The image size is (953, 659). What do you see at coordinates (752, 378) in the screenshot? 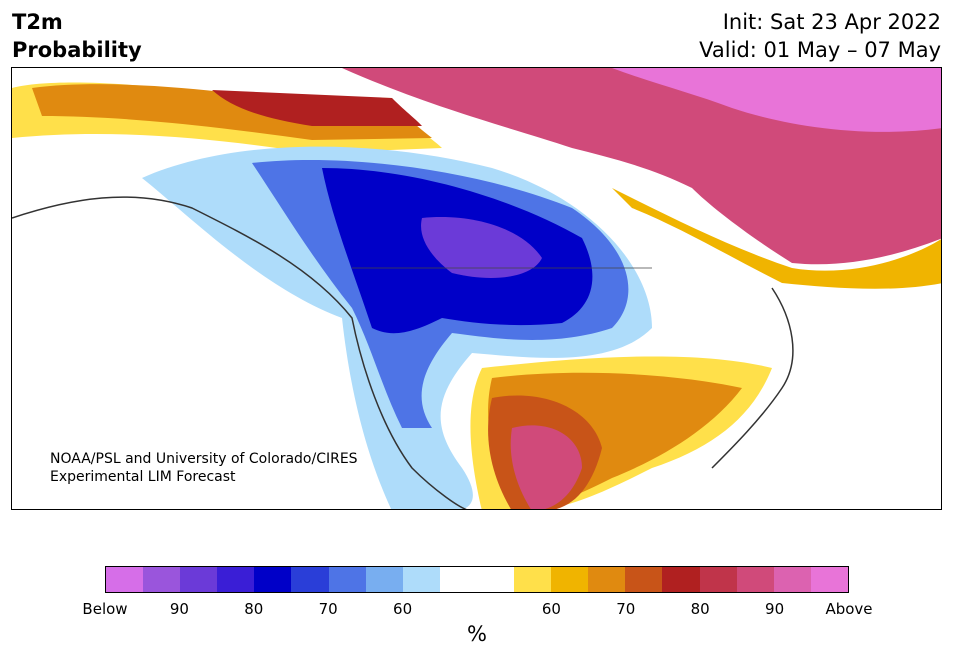
I see `coastline-east` at bounding box center [752, 378].